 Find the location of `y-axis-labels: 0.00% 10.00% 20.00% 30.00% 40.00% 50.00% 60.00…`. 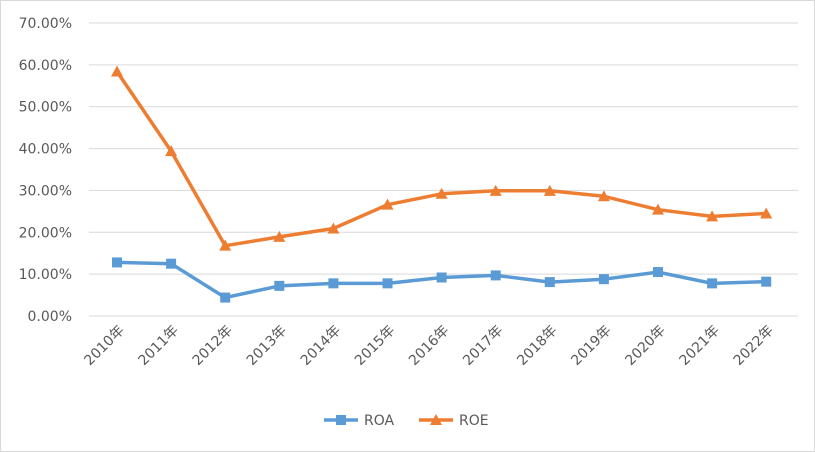

y-axis-labels: 0.00% 10.00% 20.00% 30.00% 40.00% 50.00% 60.00… is located at coordinates (45, 170).